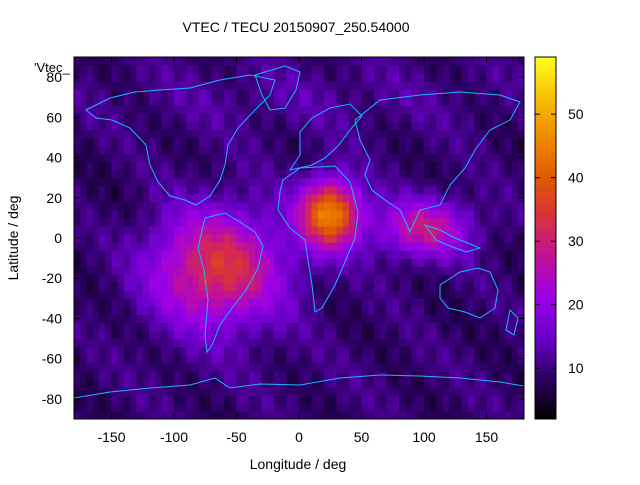  I want to click on x-tick-label: 0, so click(299, 437).